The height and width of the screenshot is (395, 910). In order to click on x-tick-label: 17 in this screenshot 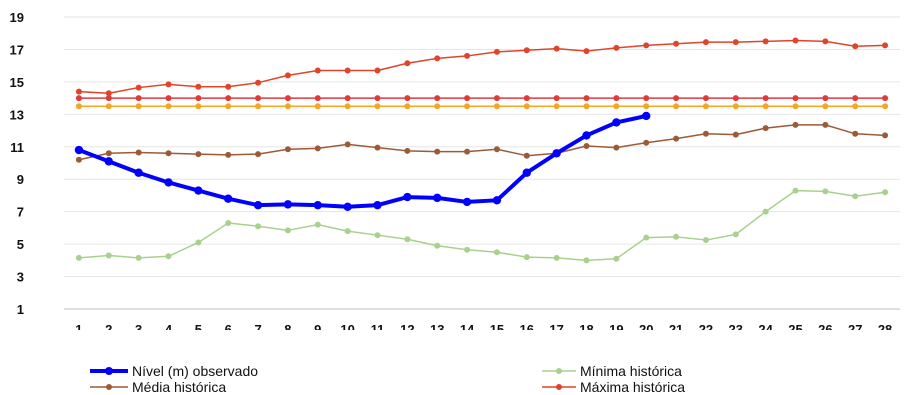, I will do `click(556, 326)`.